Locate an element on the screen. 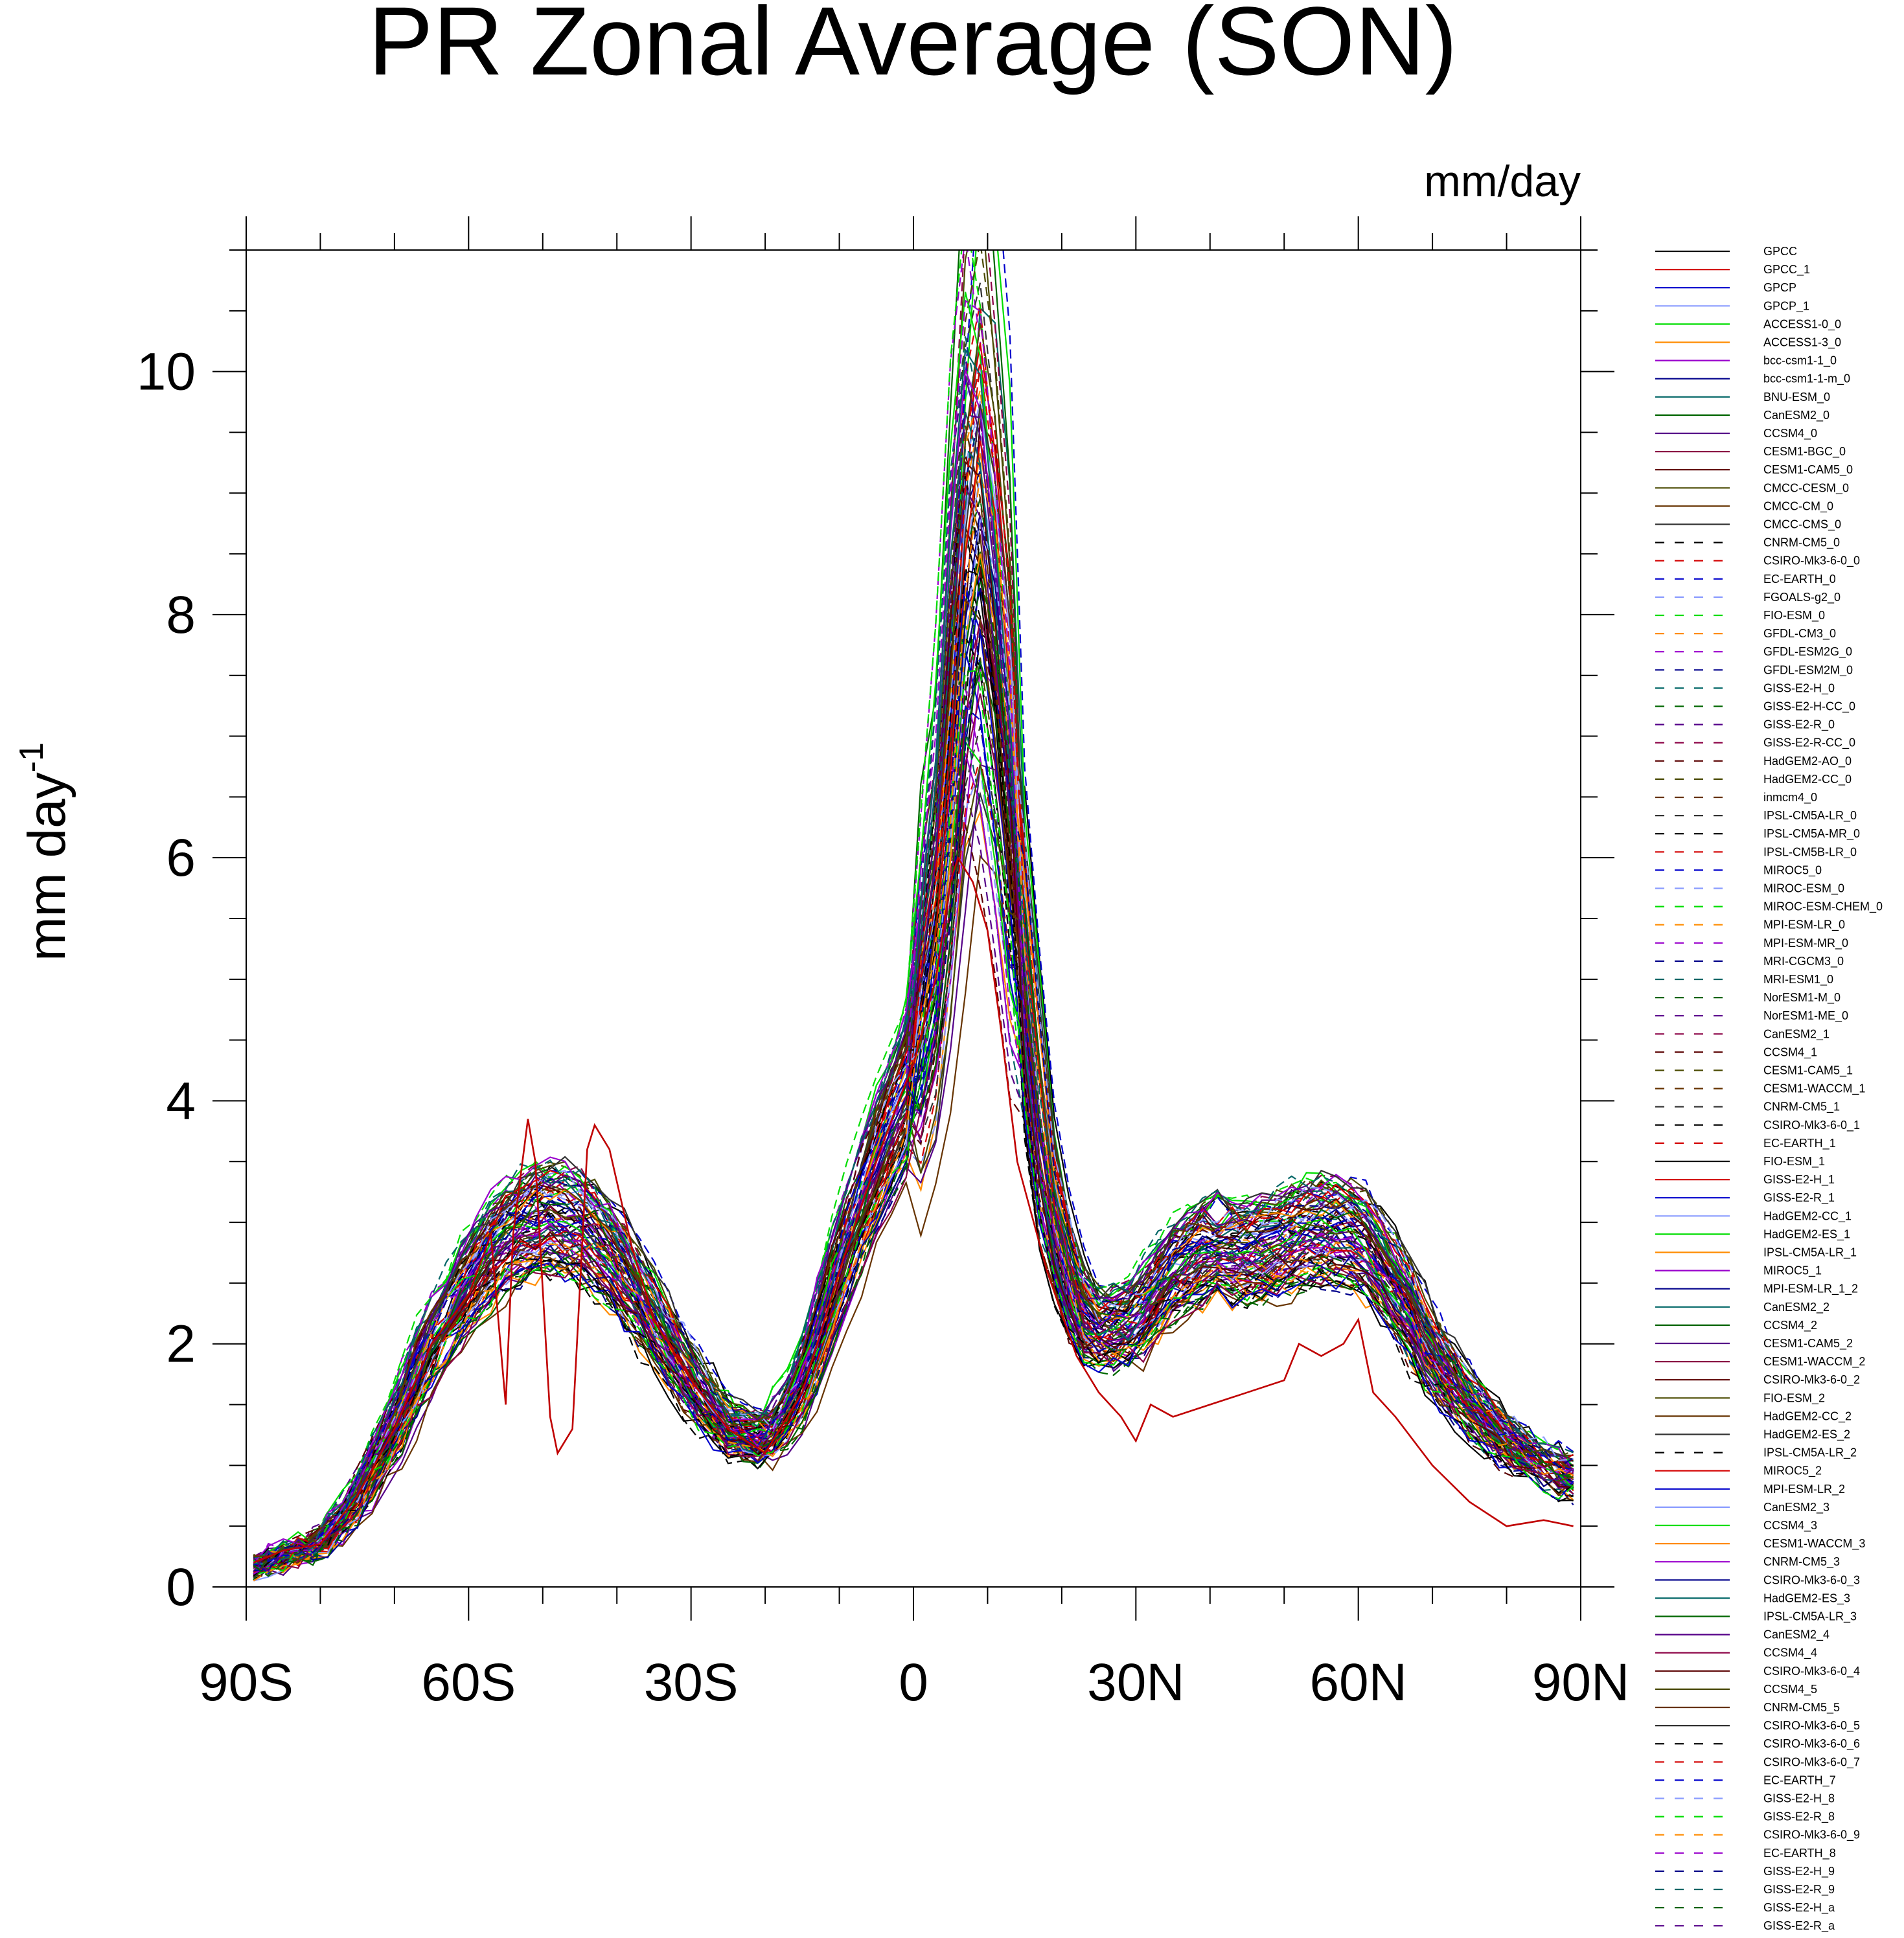 The height and width of the screenshot is (1938, 1904). legend-label: CSIRO-Mk3-6-0_5 is located at coordinates (1812, 1726).